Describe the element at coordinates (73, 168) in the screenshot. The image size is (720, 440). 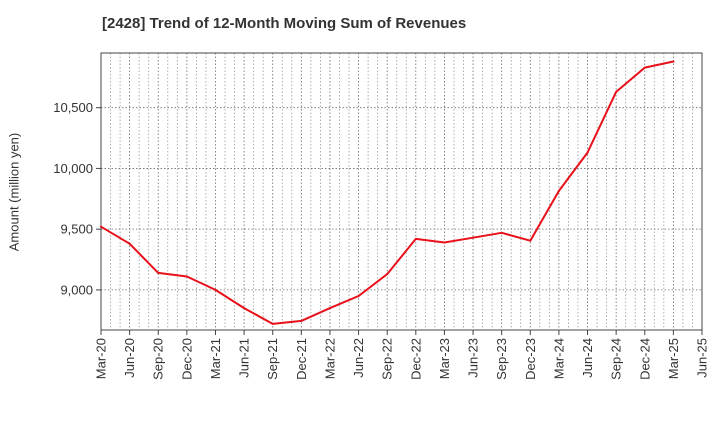
I see `y-tick-label: 10,000` at that location.